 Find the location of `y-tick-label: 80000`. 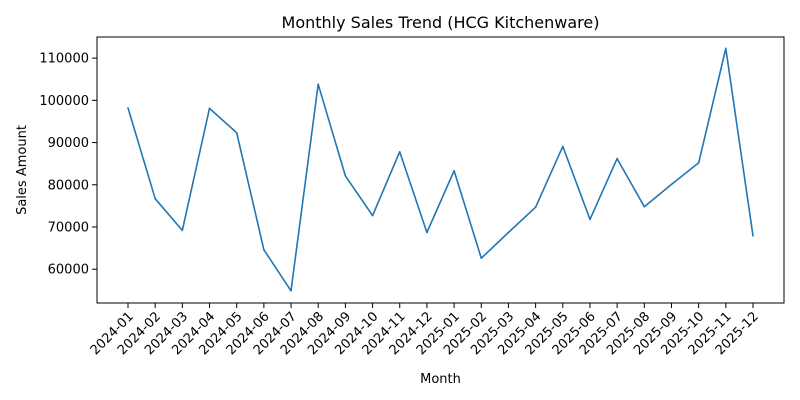

y-tick-label: 80000 is located at coordinates (68, 185).